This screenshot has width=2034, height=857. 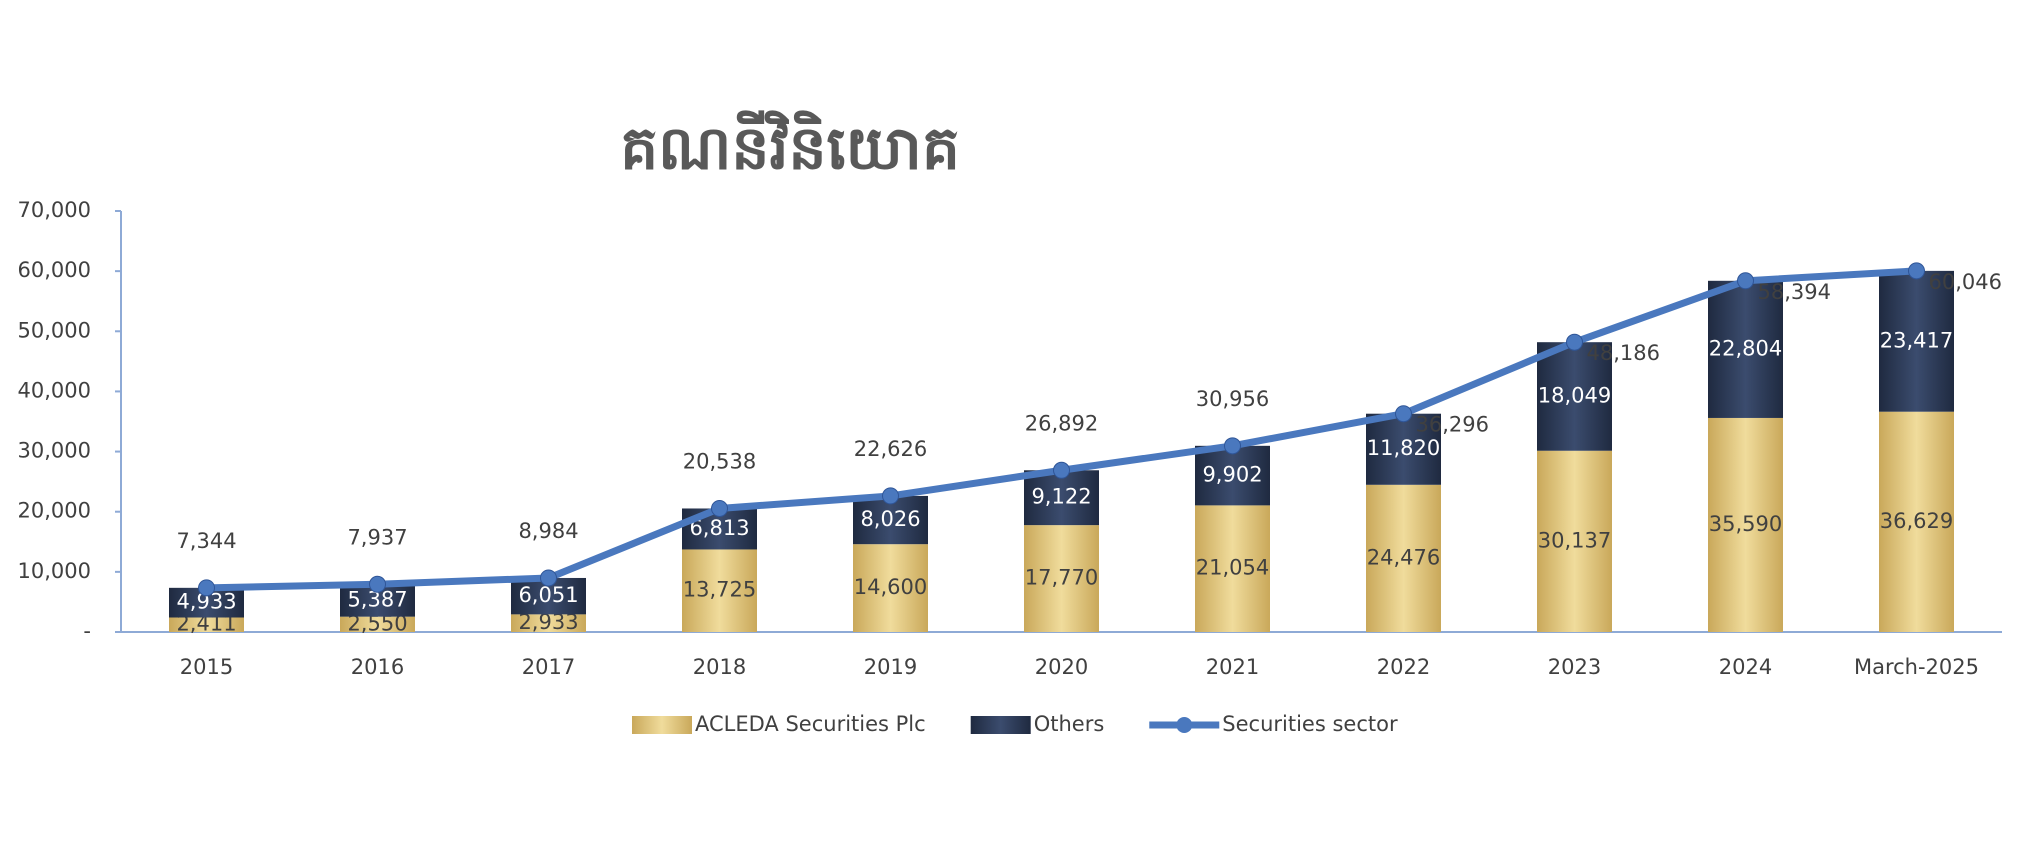 I want to click on bar-value-label: 24,476, so click(x=1403, y=557).